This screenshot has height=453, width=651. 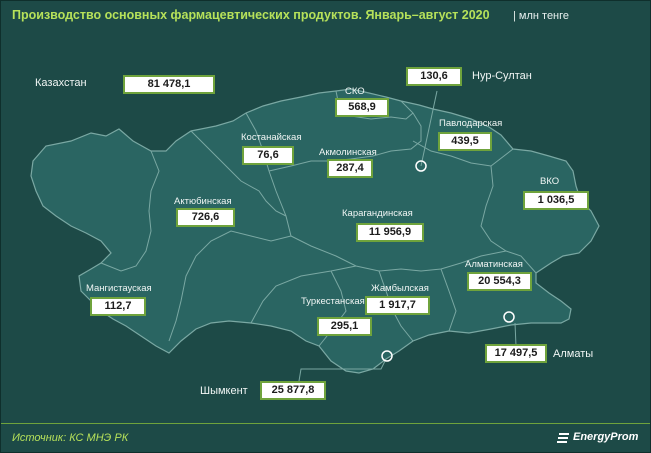 What do you see at coordinates (119, 288) in the screenshot?
I see `mangistau-label: Мангистауская` at bounding box center [119, 288].